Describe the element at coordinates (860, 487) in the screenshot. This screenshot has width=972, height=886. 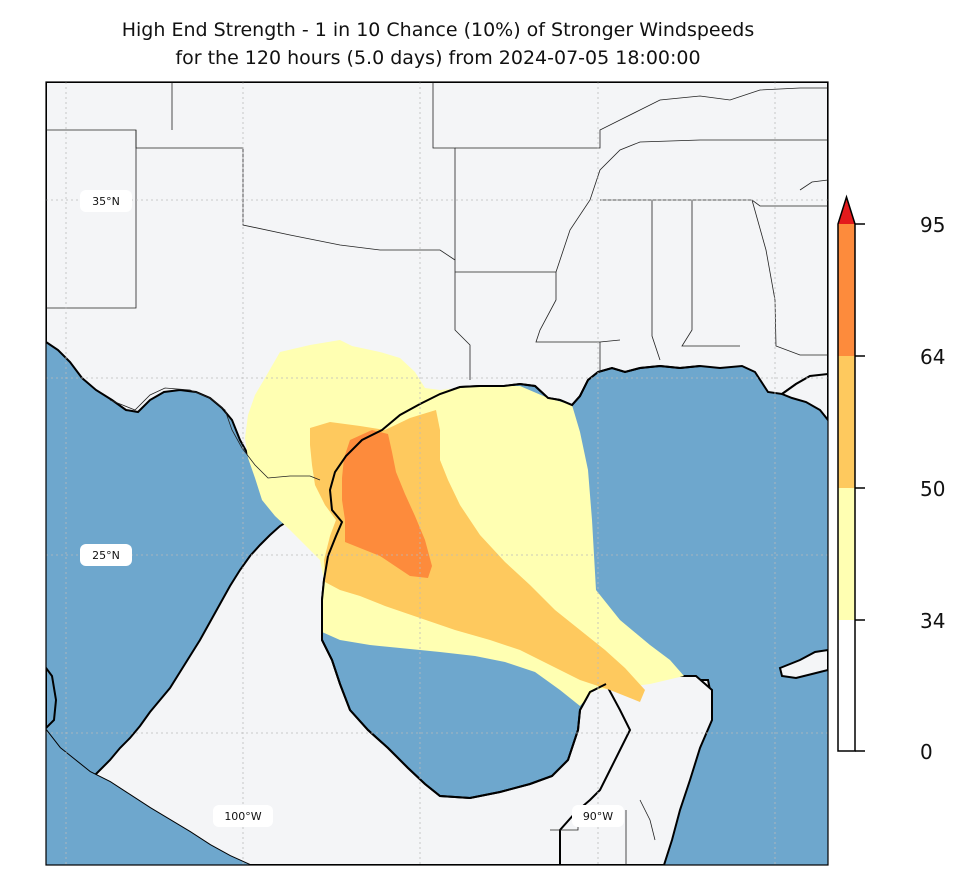
I see `colorbar-ticks` at that location.